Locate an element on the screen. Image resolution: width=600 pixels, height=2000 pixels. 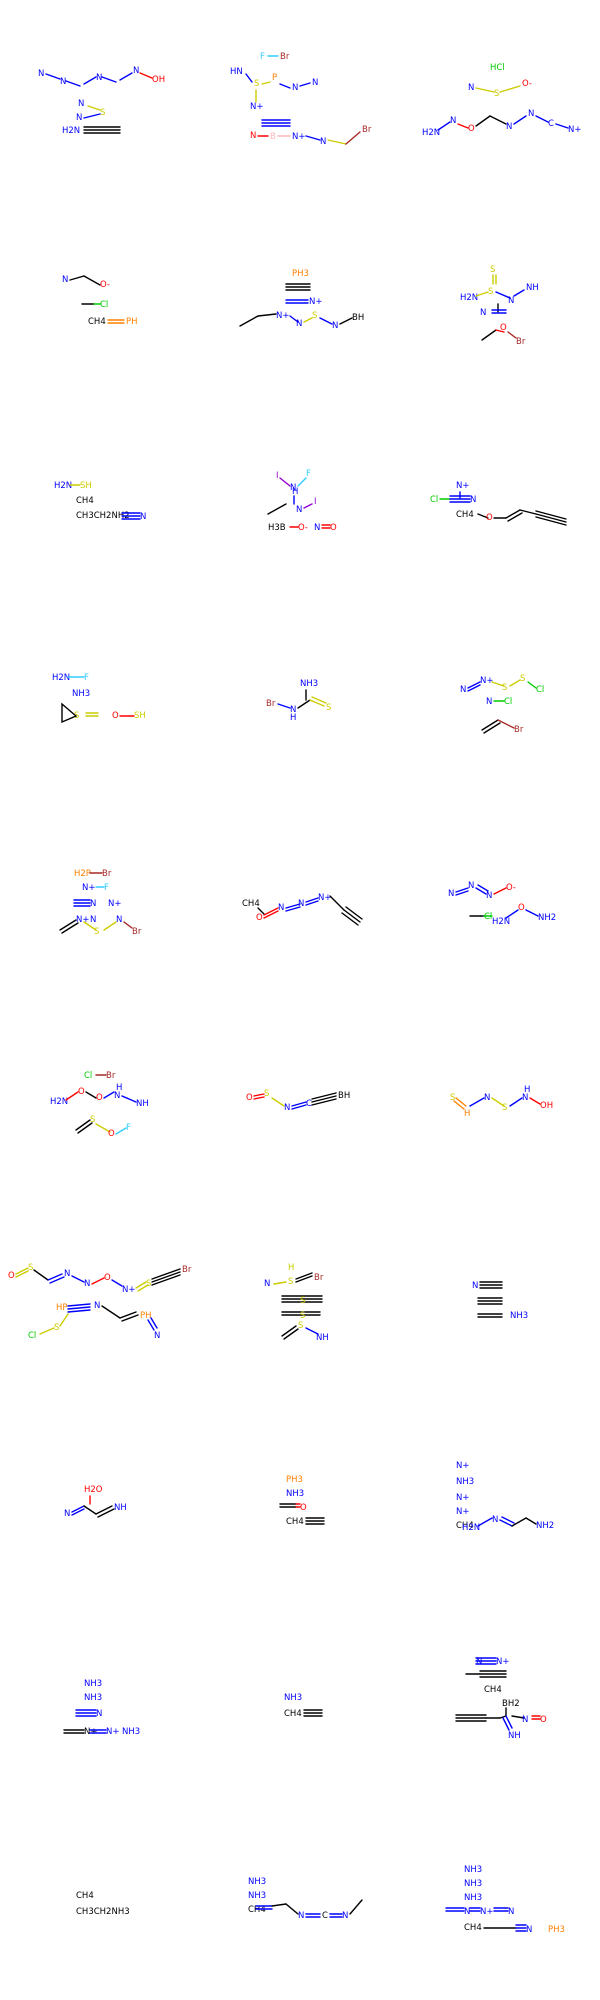
molecule-16: Cl Br H2N O O N H NH S O F is located at coordinates (99, 1105).